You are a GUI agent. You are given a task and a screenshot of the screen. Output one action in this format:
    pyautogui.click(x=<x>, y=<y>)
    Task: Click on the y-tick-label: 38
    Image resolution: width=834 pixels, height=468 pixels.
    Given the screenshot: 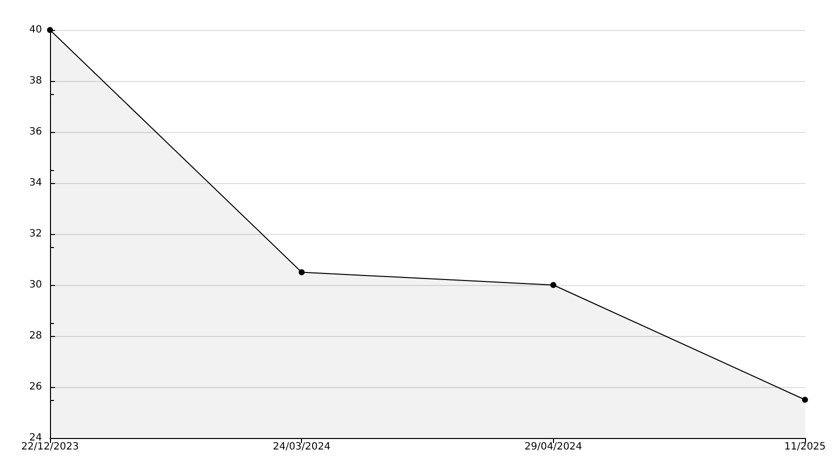 What is the action you would take?
    pyautogui.click(x=35, y=81)
    